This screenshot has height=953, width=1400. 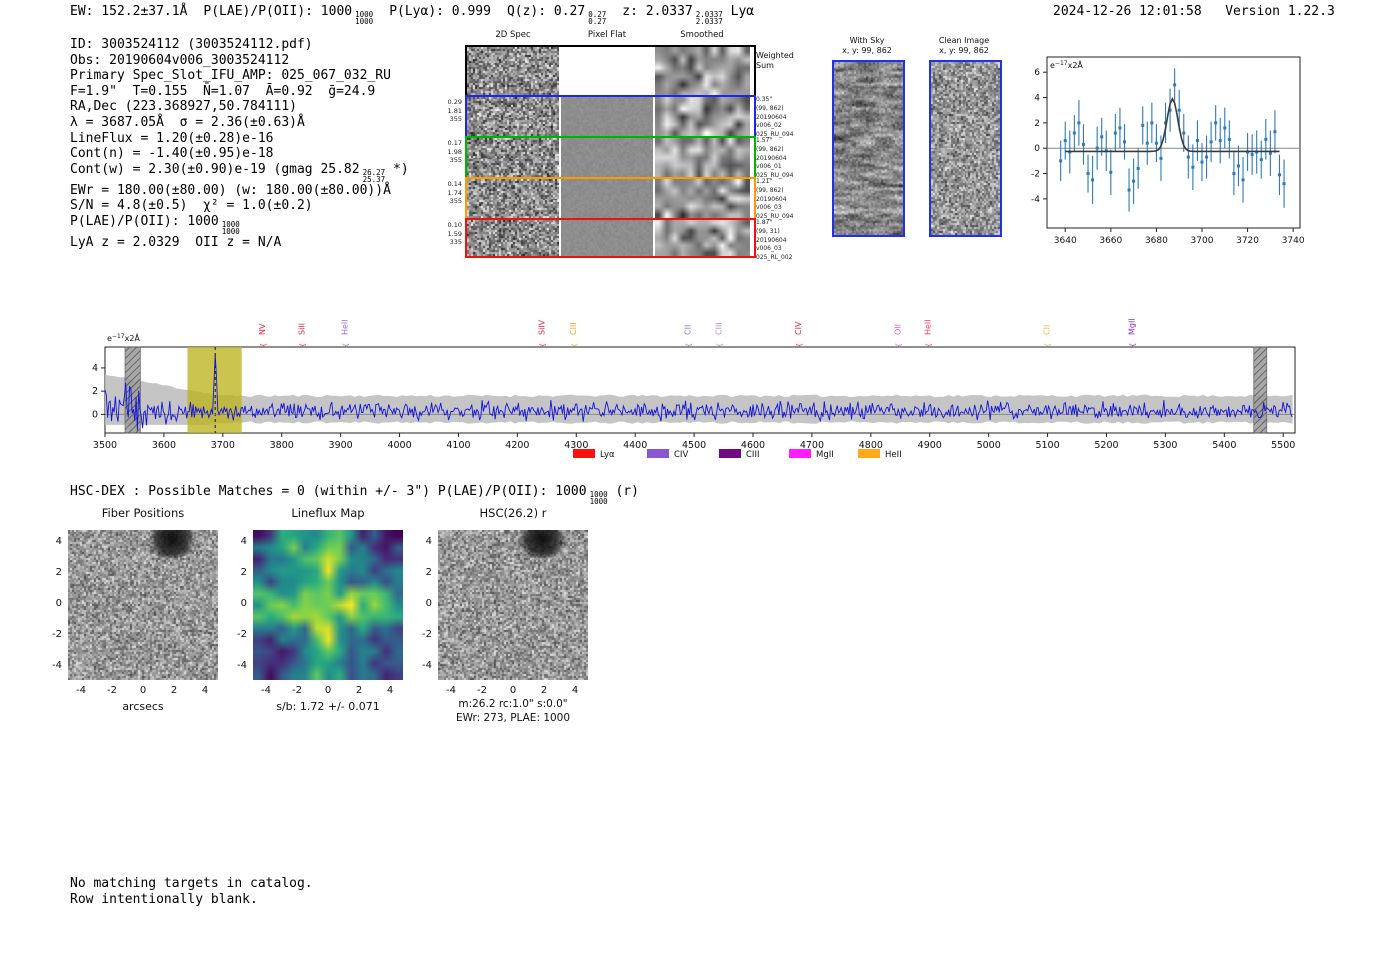 What do you see at coordinates (143, 690) in the screenshot?
I see `fiber_positions-xtick-label: 0` at bounding box center [143, 690].